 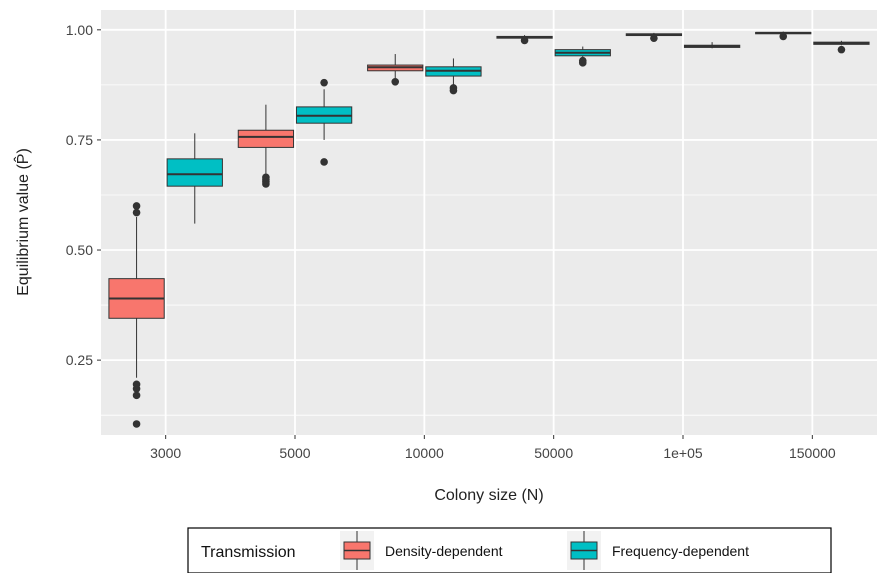 I want to click on x-tick-label: 150000, so click(x=812, y=453).